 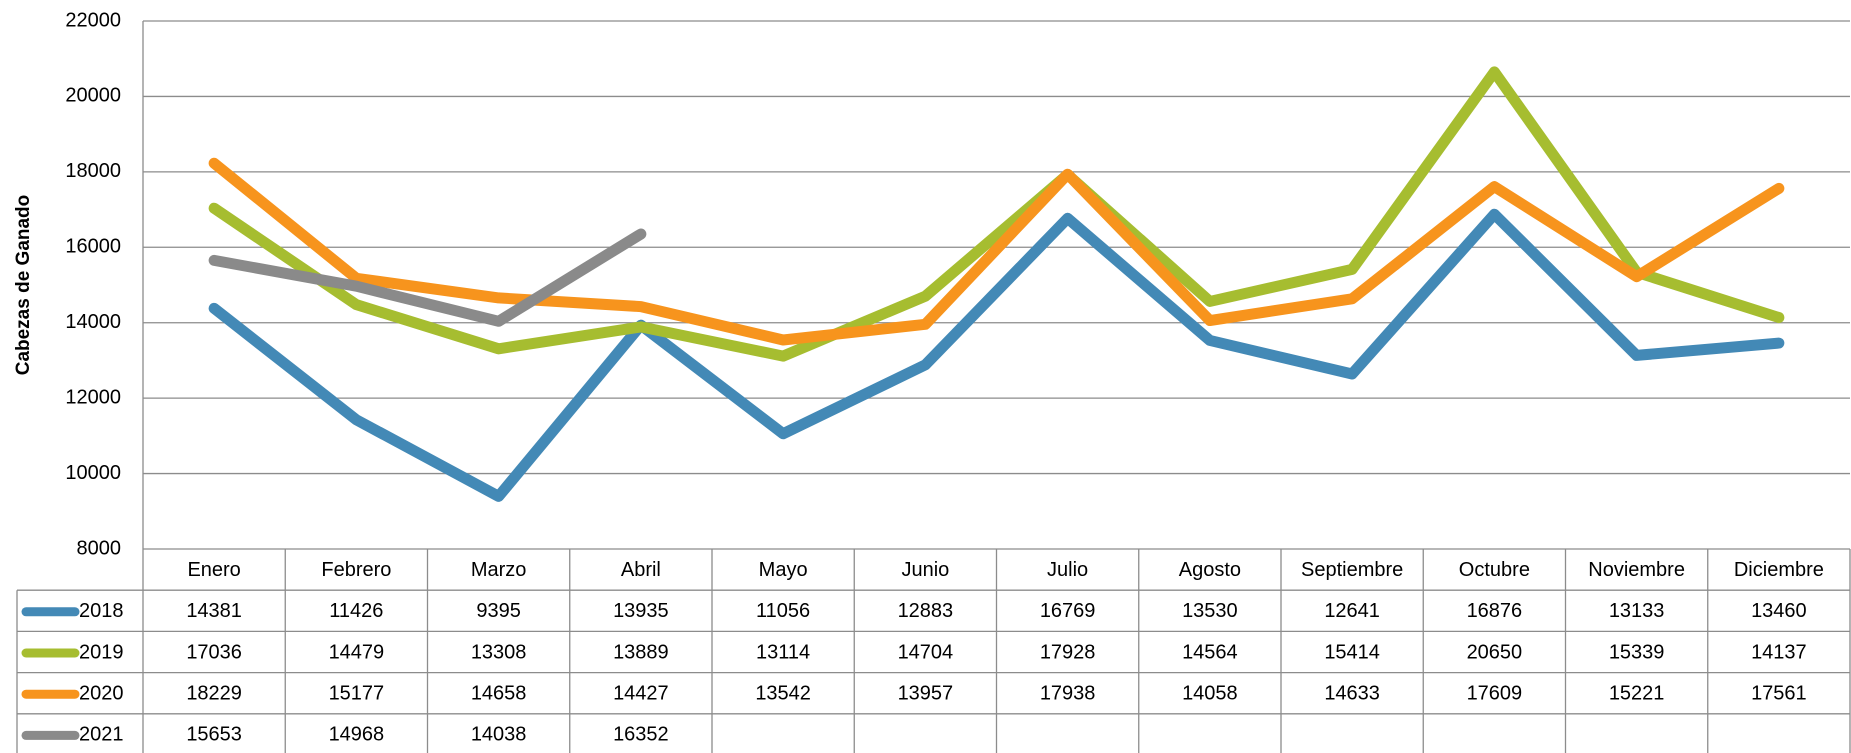 I want to click on table-value: 14704, so click(x=926, y=652).